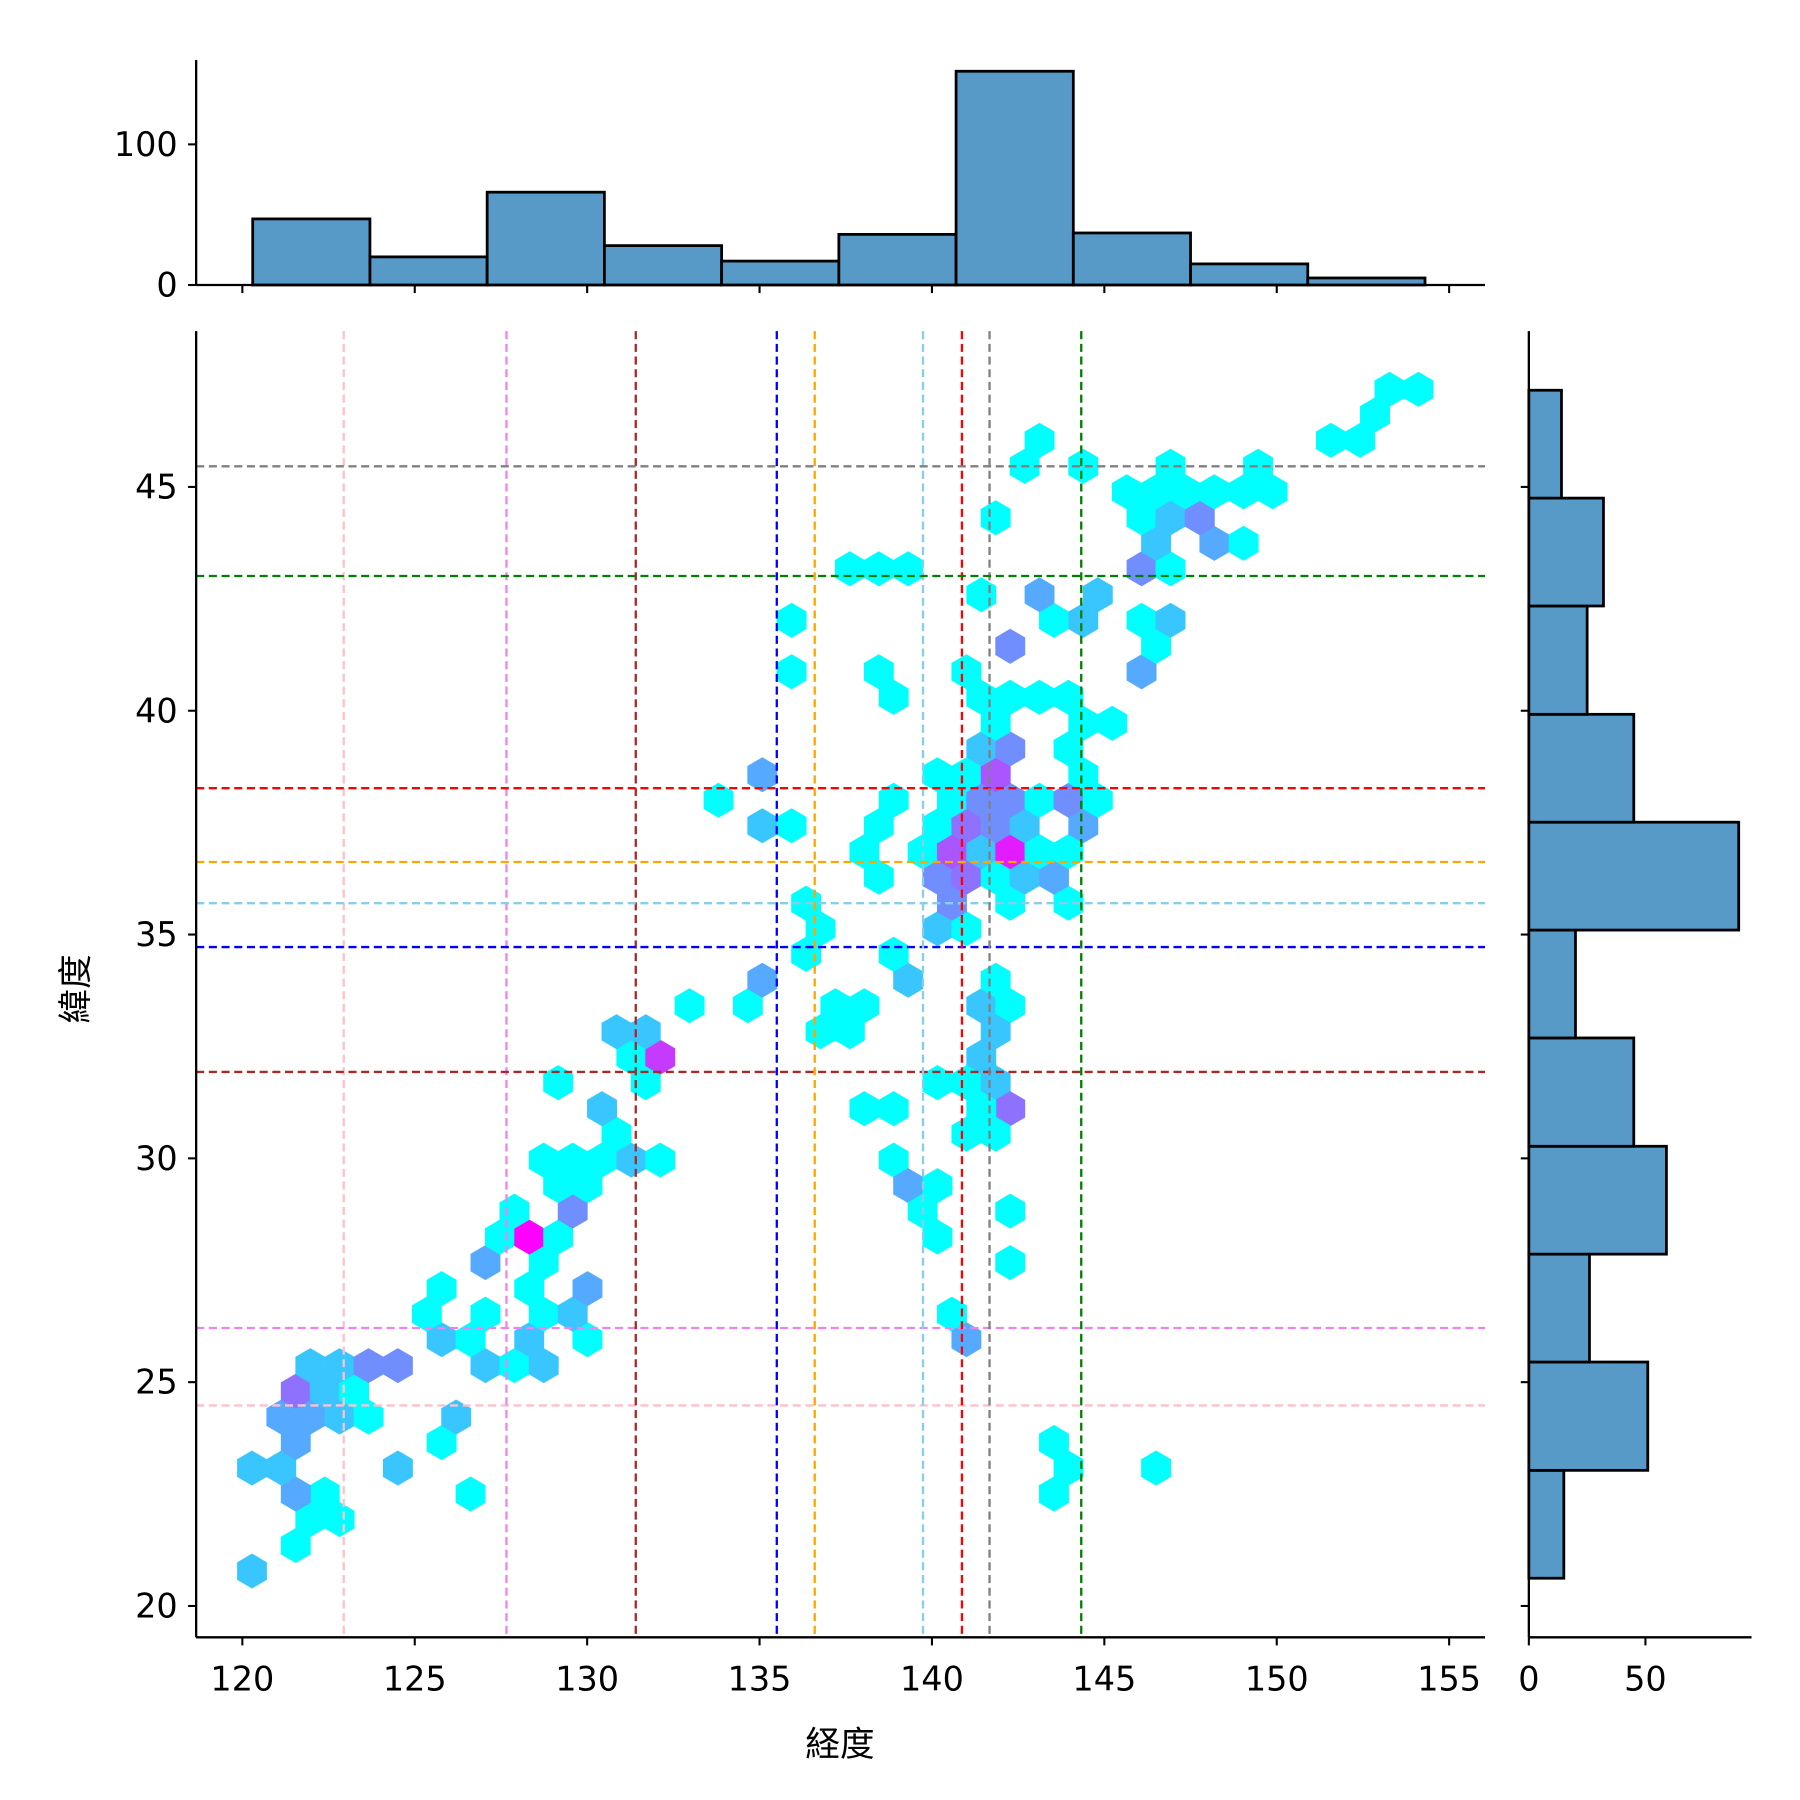 This screenshot has width=1800, height=1800. Describe the element at coordinates (156, 934) in the screenshot. I see `y-tick-label: 35` at that location.